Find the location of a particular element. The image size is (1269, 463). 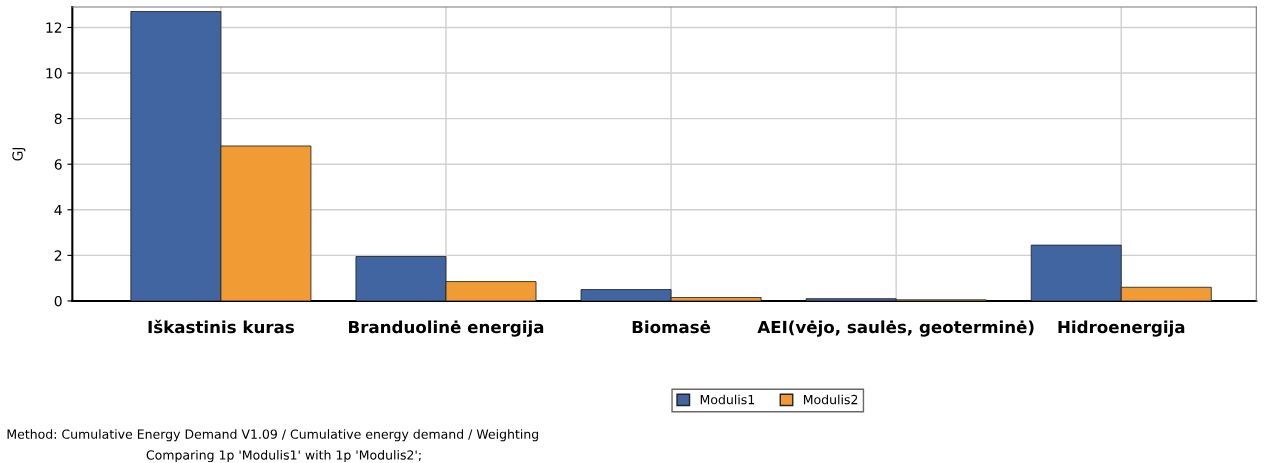

y-tick-label: 8 is located at coordinates (58, 119).